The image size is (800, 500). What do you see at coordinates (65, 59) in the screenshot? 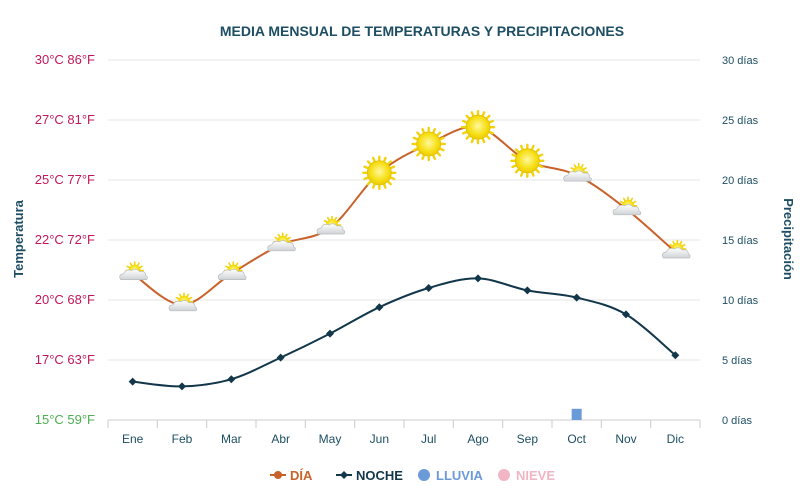
I see `left-tick-label: 30°C 86°F` at bounding box center [65, 59].